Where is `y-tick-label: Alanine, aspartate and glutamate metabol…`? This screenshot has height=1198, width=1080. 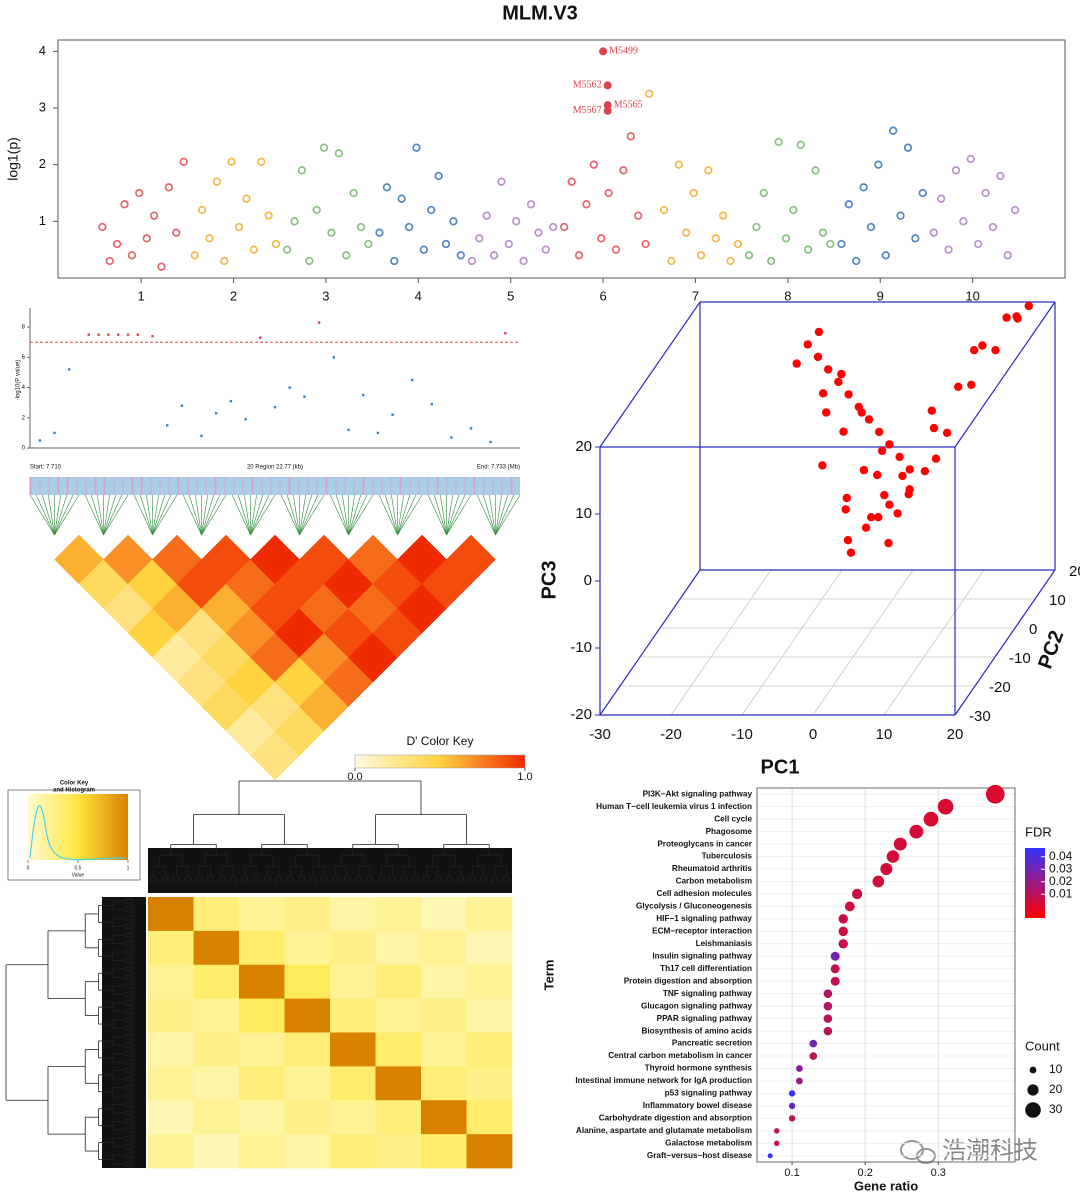 y-tick-label: Alanine, aspartate and glutamate metabol… is located at coordinates (664, 1130).